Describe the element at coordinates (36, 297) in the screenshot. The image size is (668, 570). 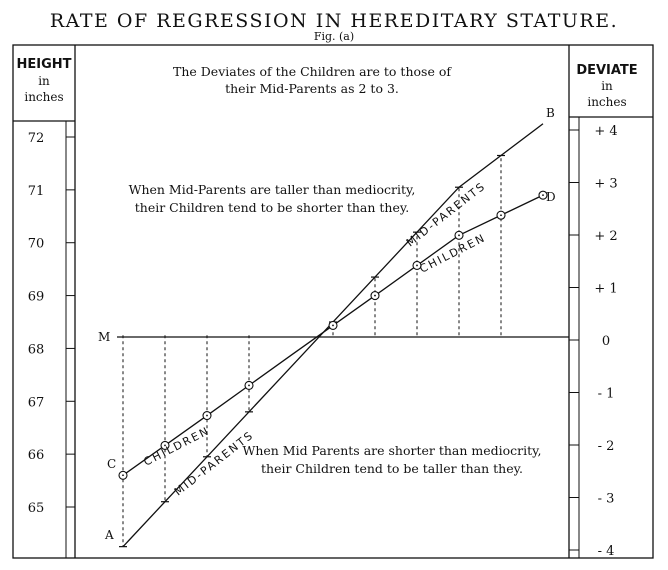
I see `left-tick-label: 69` at that location.